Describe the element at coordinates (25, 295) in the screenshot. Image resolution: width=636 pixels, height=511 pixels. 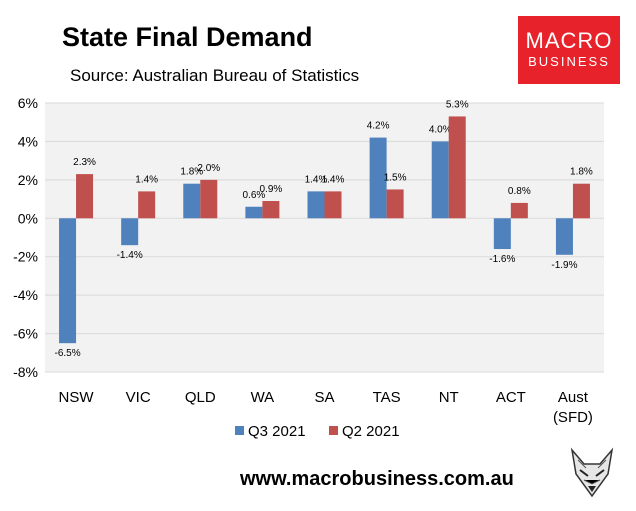
I see `y-tick-label: -4%` at that location.